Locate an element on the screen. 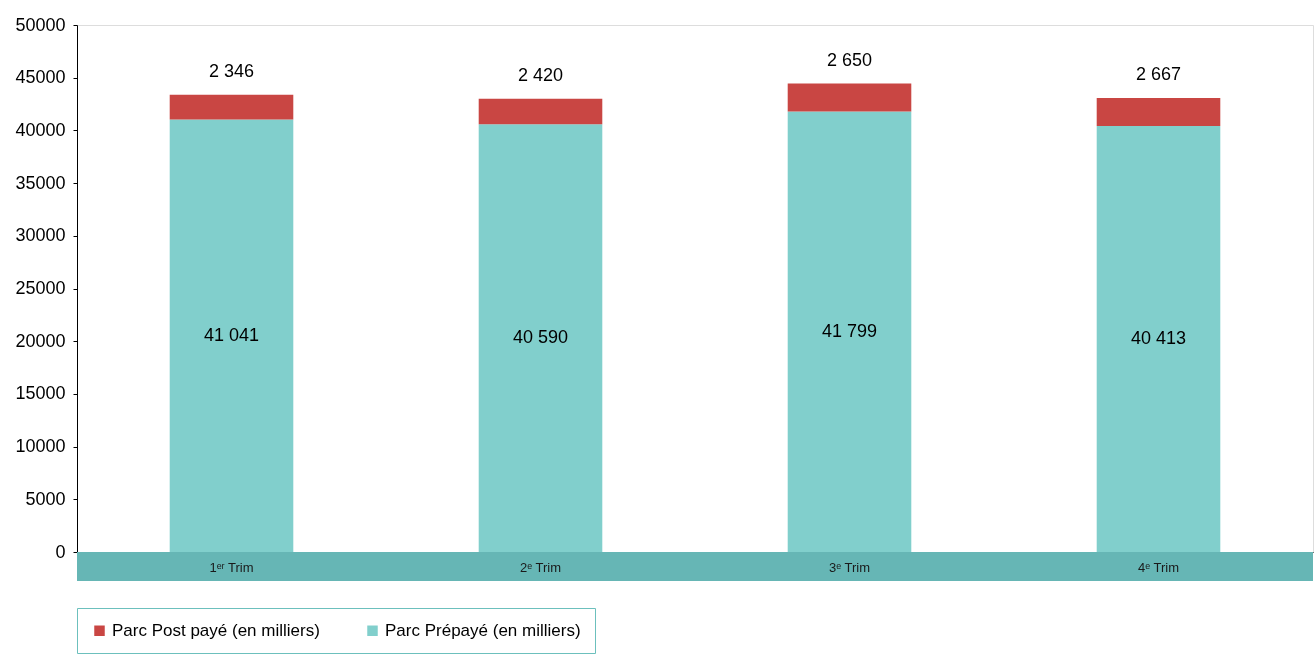 This screenshot has width=1316, height=658. data-label: 2 346 is located at coordinates (231, 70).